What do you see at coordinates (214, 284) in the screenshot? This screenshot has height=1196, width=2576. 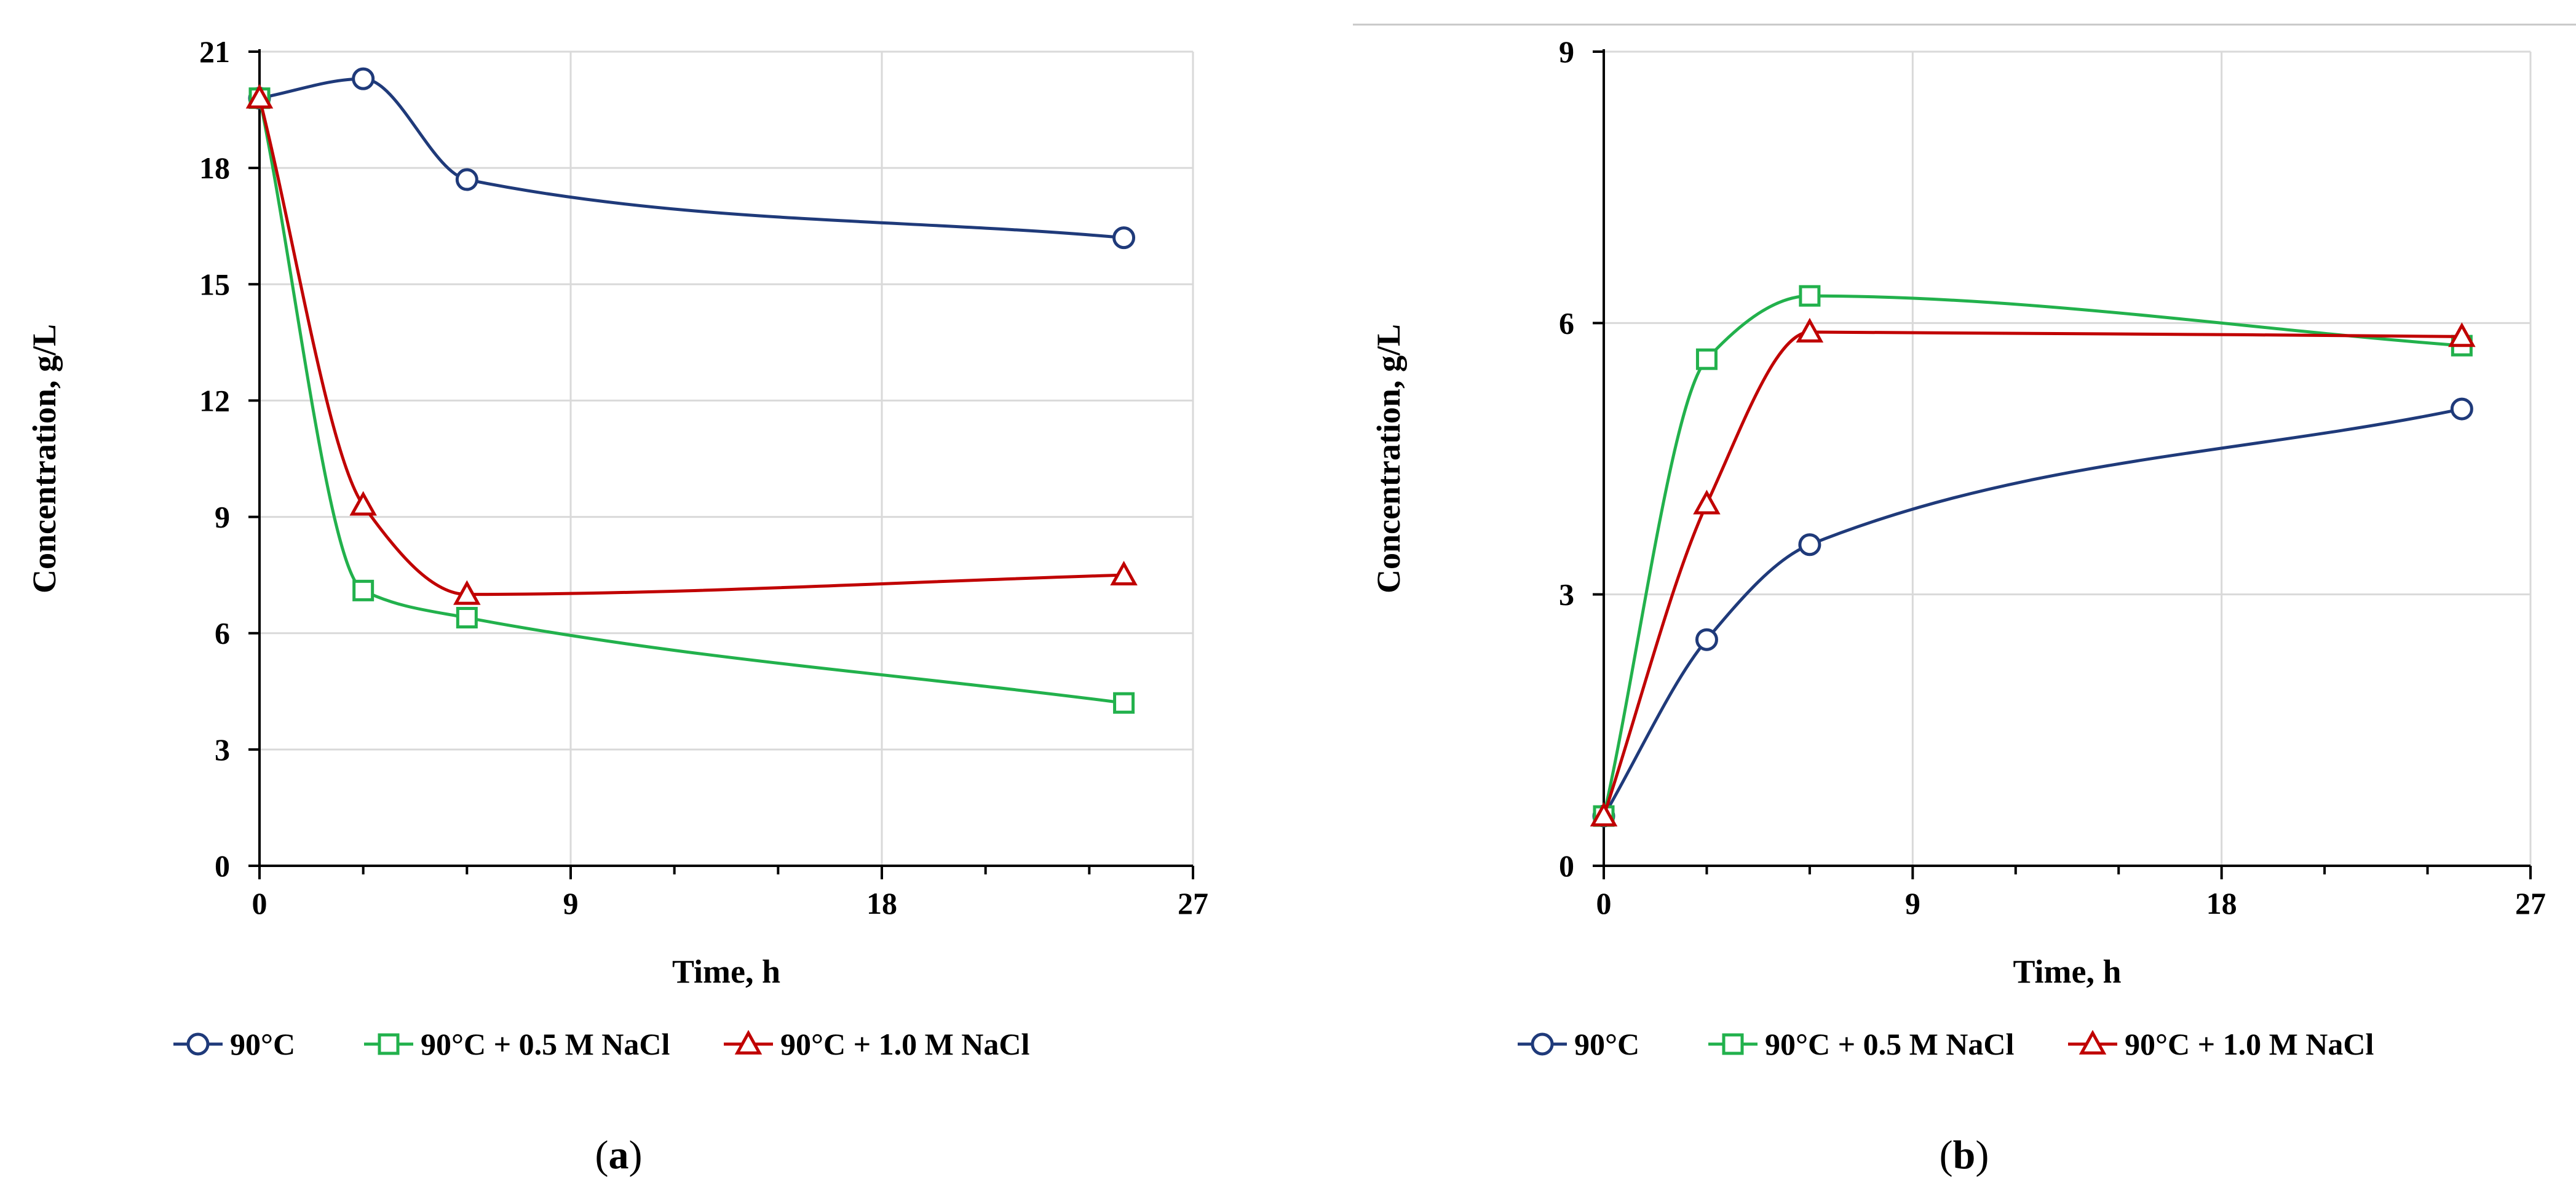 I see `y-tick-label: 15` at bounding box center [214, 284].